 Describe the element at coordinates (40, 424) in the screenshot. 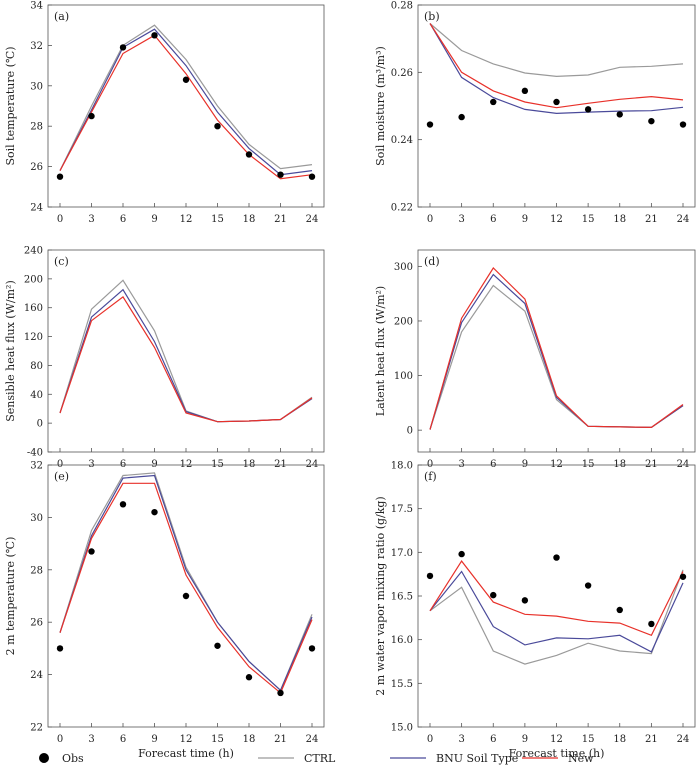

I see `panel-c-ytick-label: 0` at that location.